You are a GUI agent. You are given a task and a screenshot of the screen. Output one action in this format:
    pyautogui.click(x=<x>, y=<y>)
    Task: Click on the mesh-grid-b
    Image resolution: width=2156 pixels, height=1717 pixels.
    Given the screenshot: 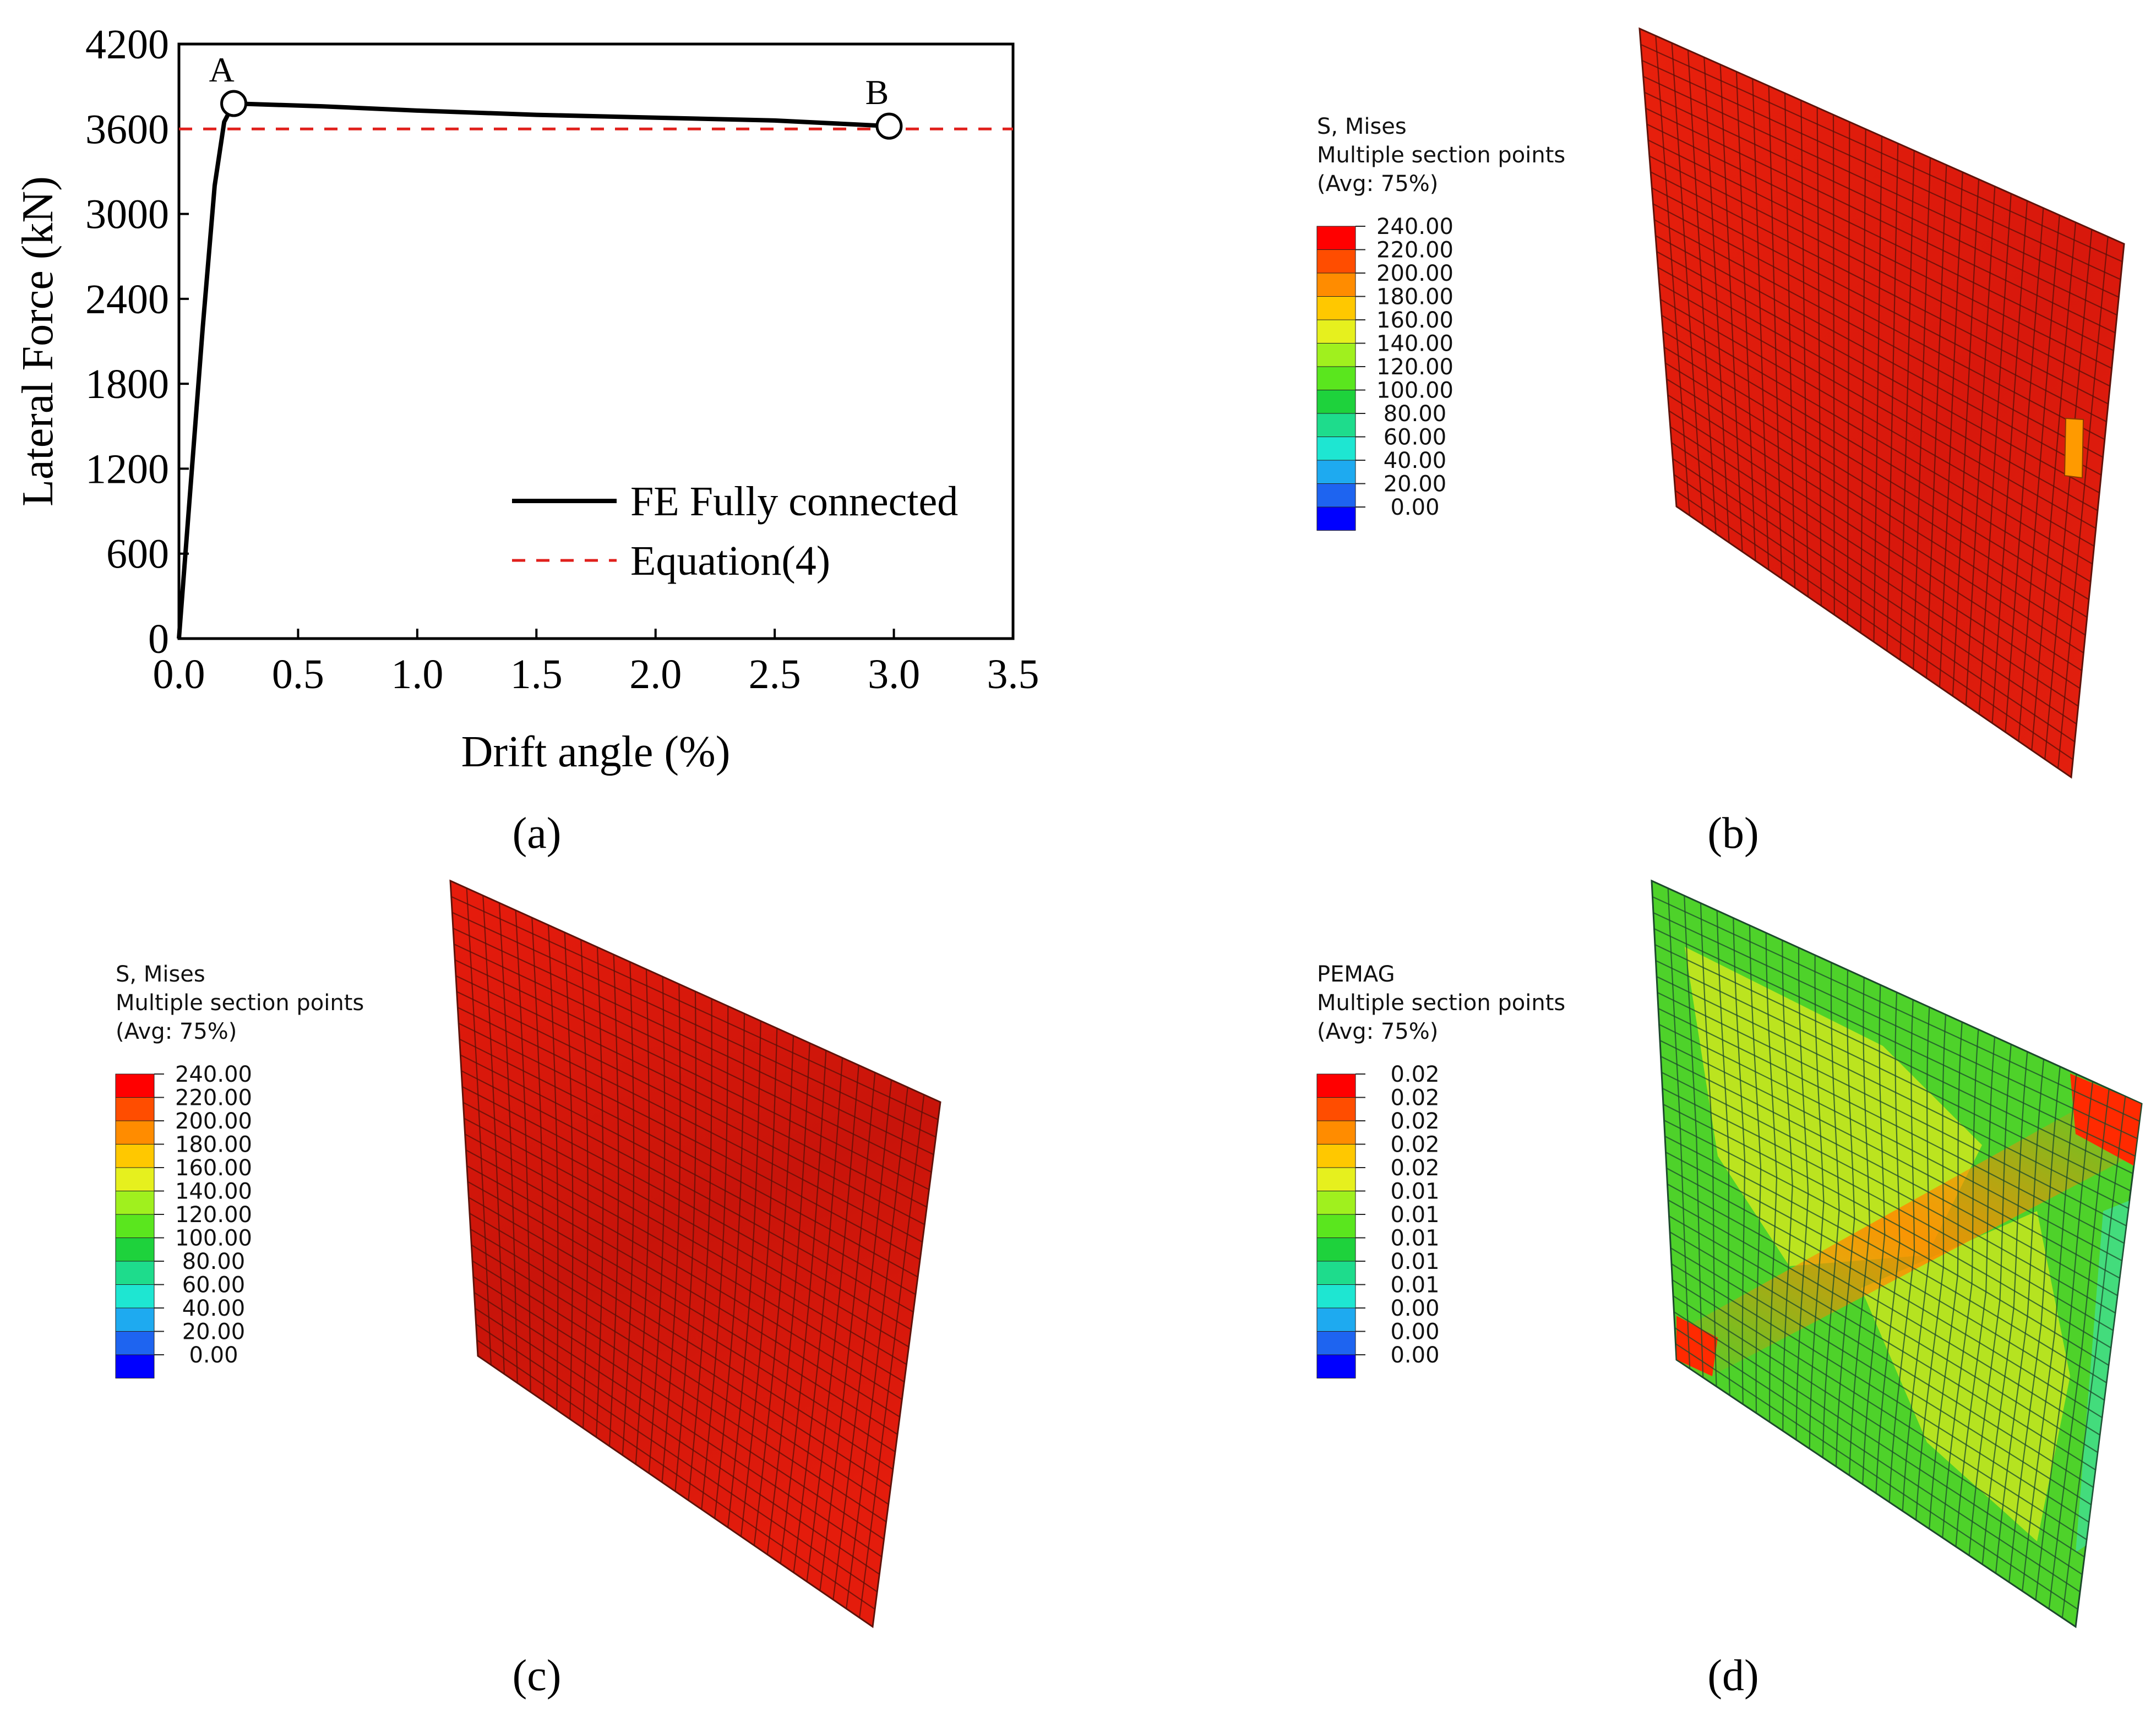 What is the action you would take?
    pyautogui.click(x=1881, y=403)
    